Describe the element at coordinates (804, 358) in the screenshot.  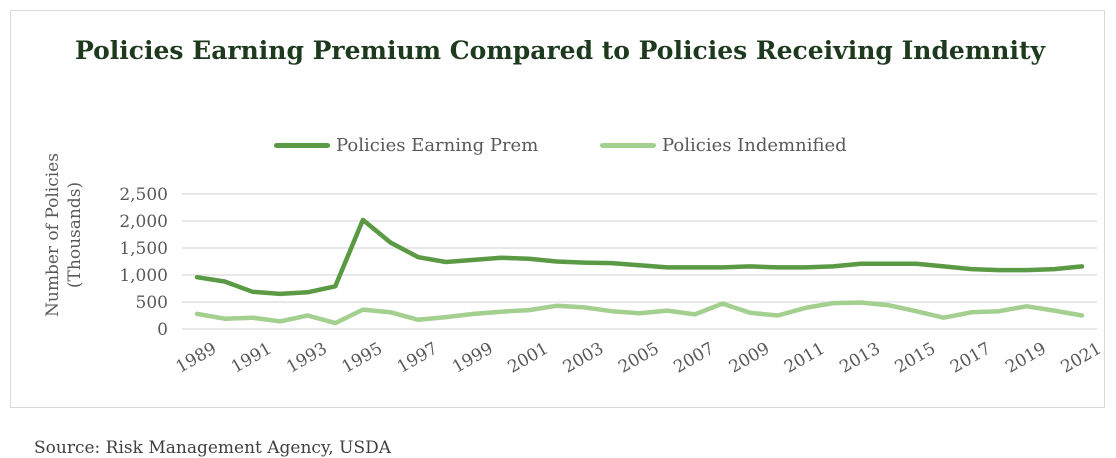
I see `x-tick-label: 2011` at that location.